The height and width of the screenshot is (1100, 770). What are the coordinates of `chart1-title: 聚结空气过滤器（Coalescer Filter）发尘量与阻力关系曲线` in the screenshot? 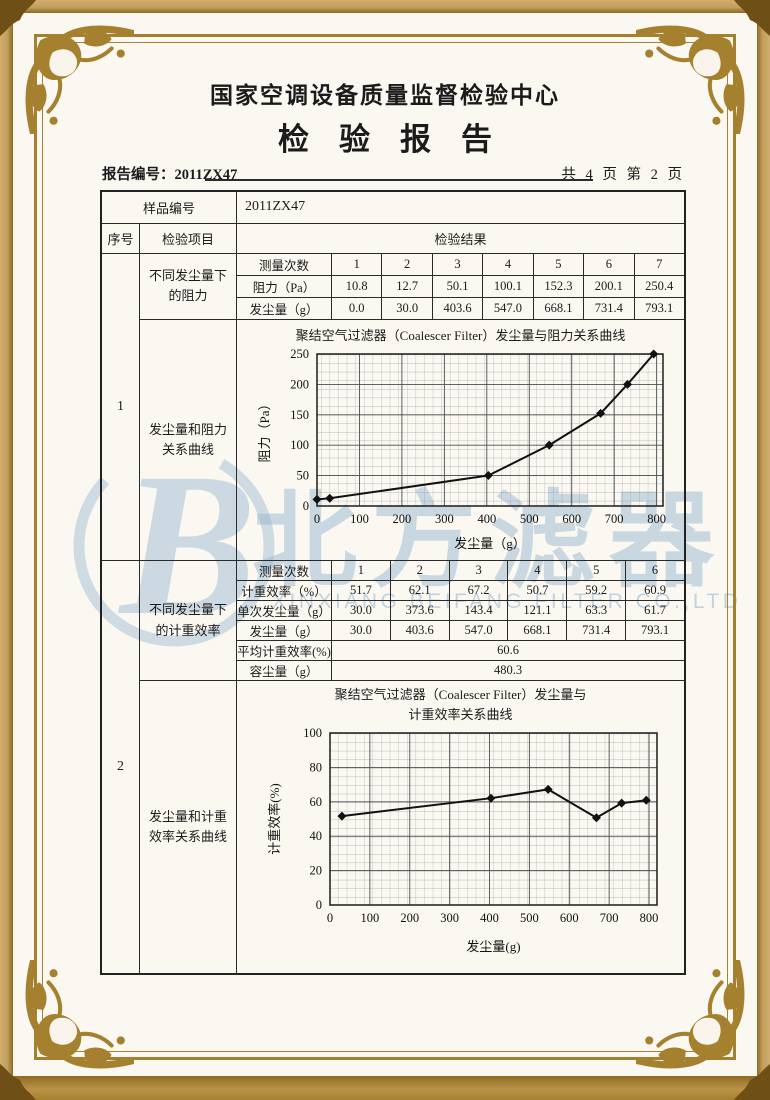 It's located at (460, 335).